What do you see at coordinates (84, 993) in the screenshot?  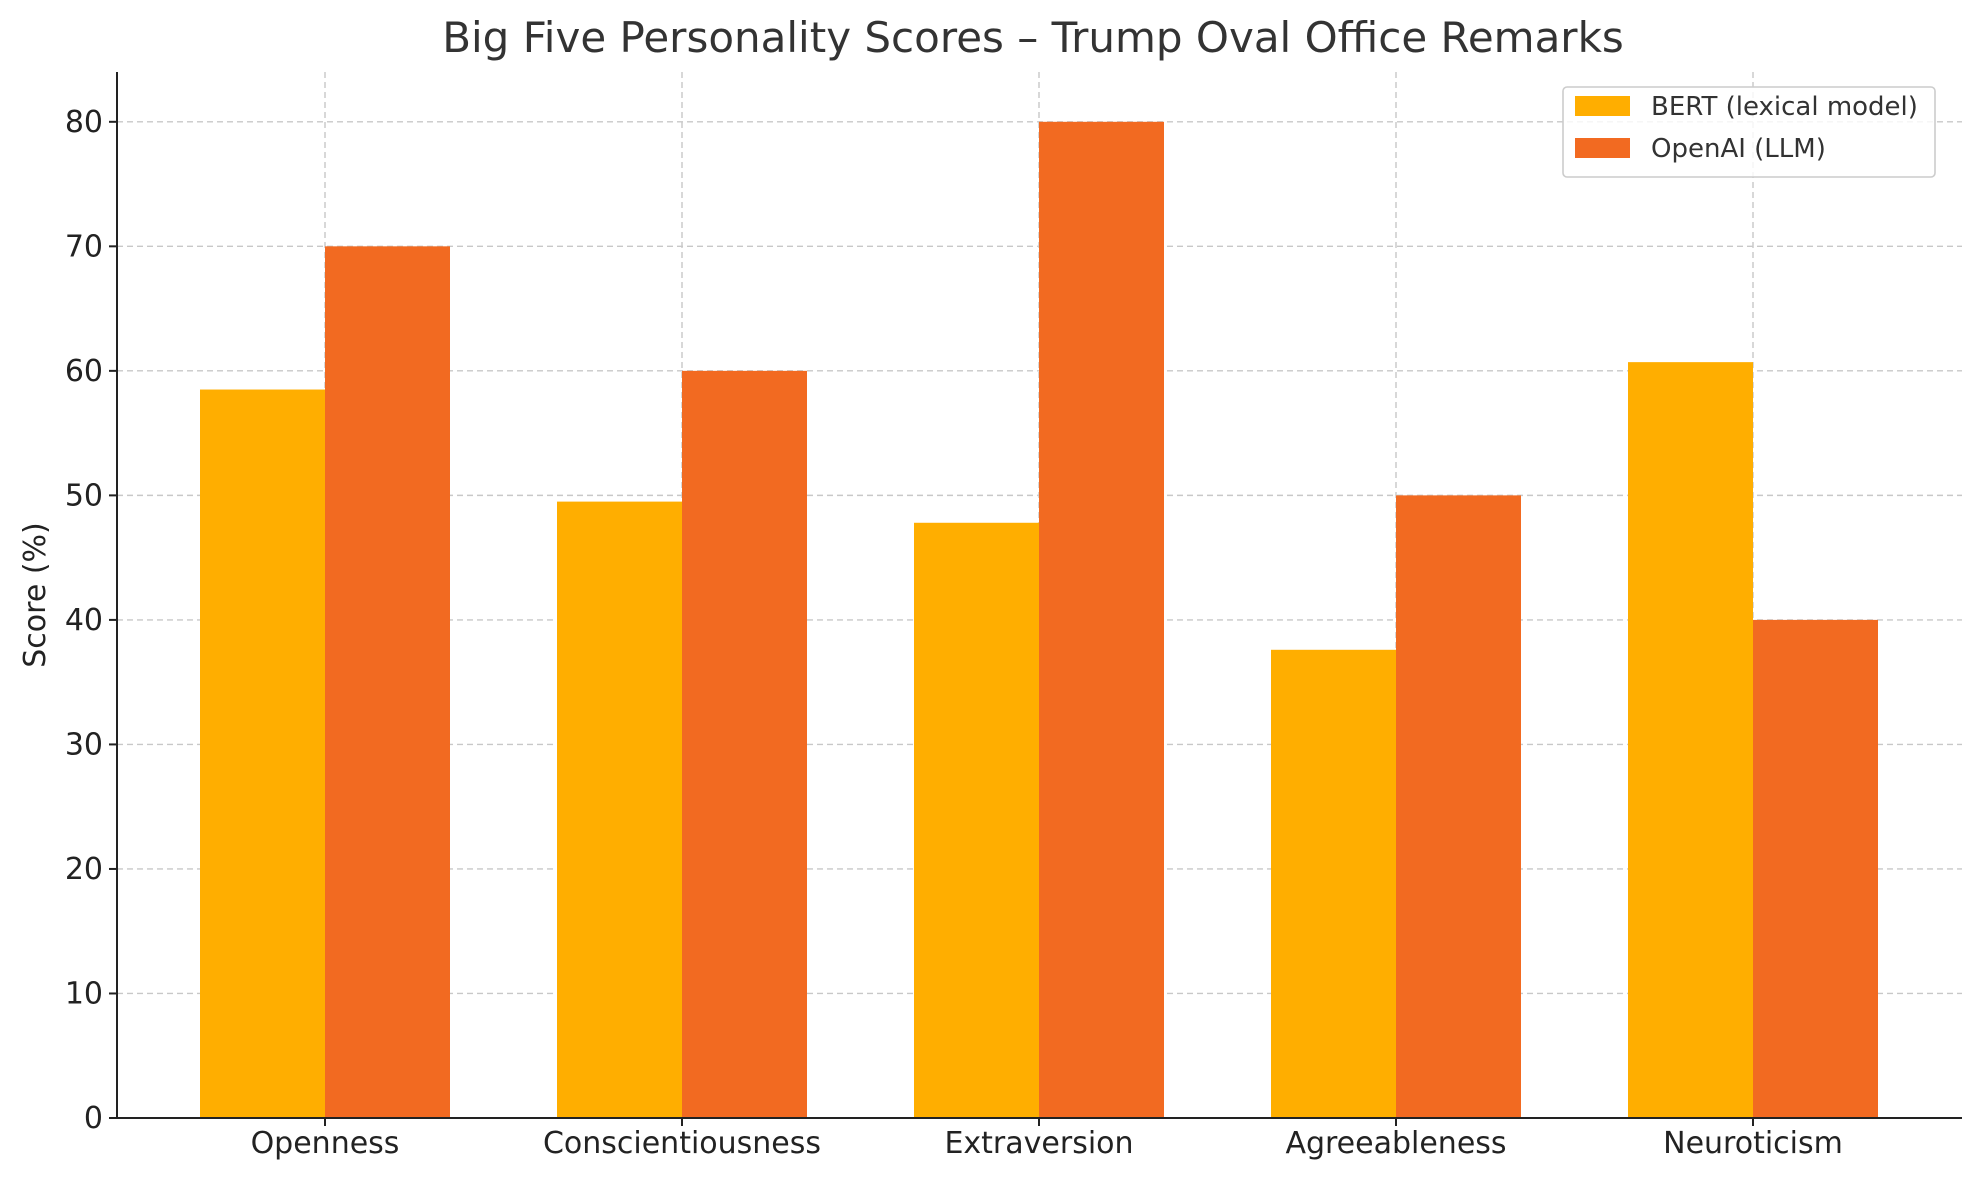 I see `y-tick-label: 10` at bounding box center [84, 993].